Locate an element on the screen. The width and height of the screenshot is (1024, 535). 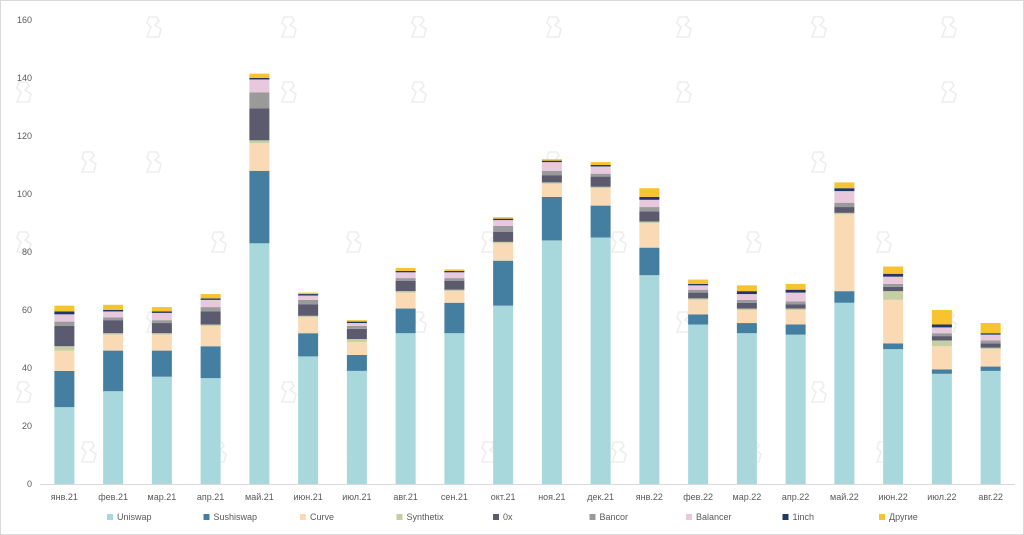
y-tick-label: 20 is located at coordinates (27, 426).